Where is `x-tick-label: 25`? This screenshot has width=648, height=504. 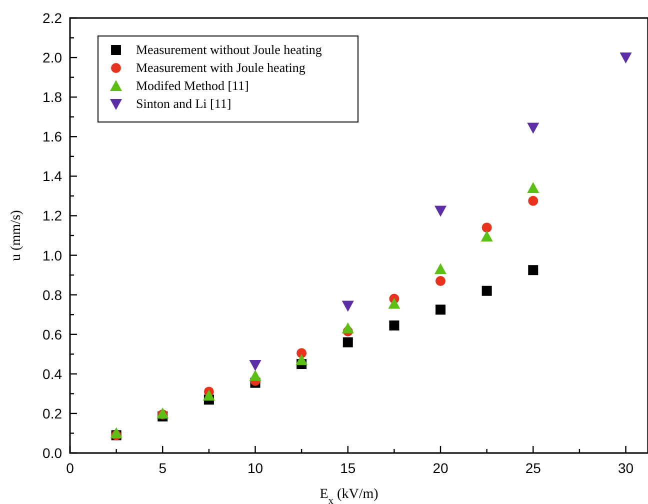 x-tick-label: 25 is located at coordinates (533, 468).